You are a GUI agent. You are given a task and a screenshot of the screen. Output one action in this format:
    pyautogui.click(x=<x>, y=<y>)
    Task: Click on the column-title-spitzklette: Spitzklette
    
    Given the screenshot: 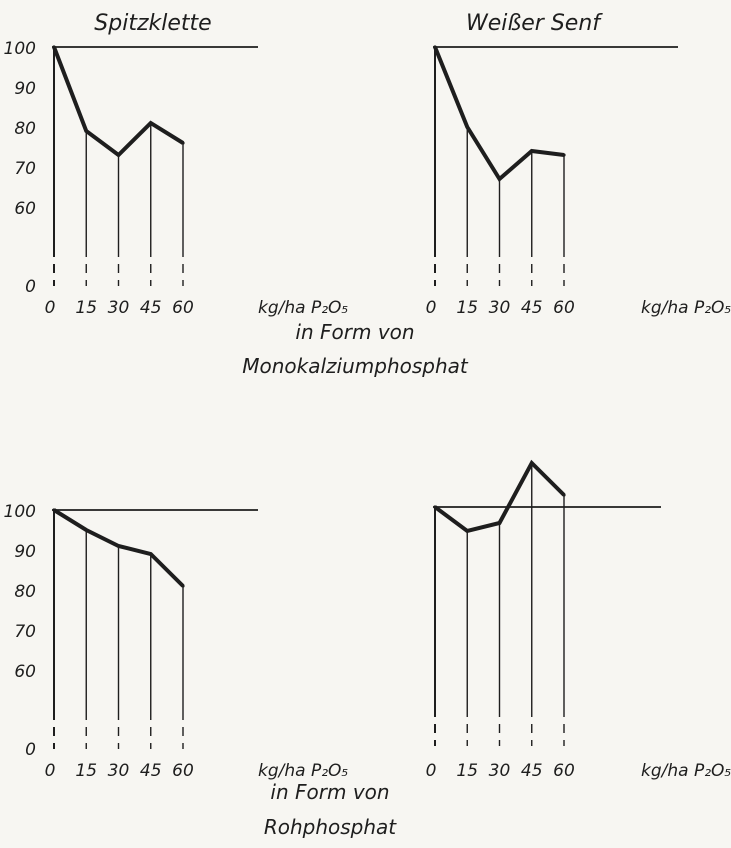 What is the action you would take?
    pyautogui.click(x=152, y=23)
    